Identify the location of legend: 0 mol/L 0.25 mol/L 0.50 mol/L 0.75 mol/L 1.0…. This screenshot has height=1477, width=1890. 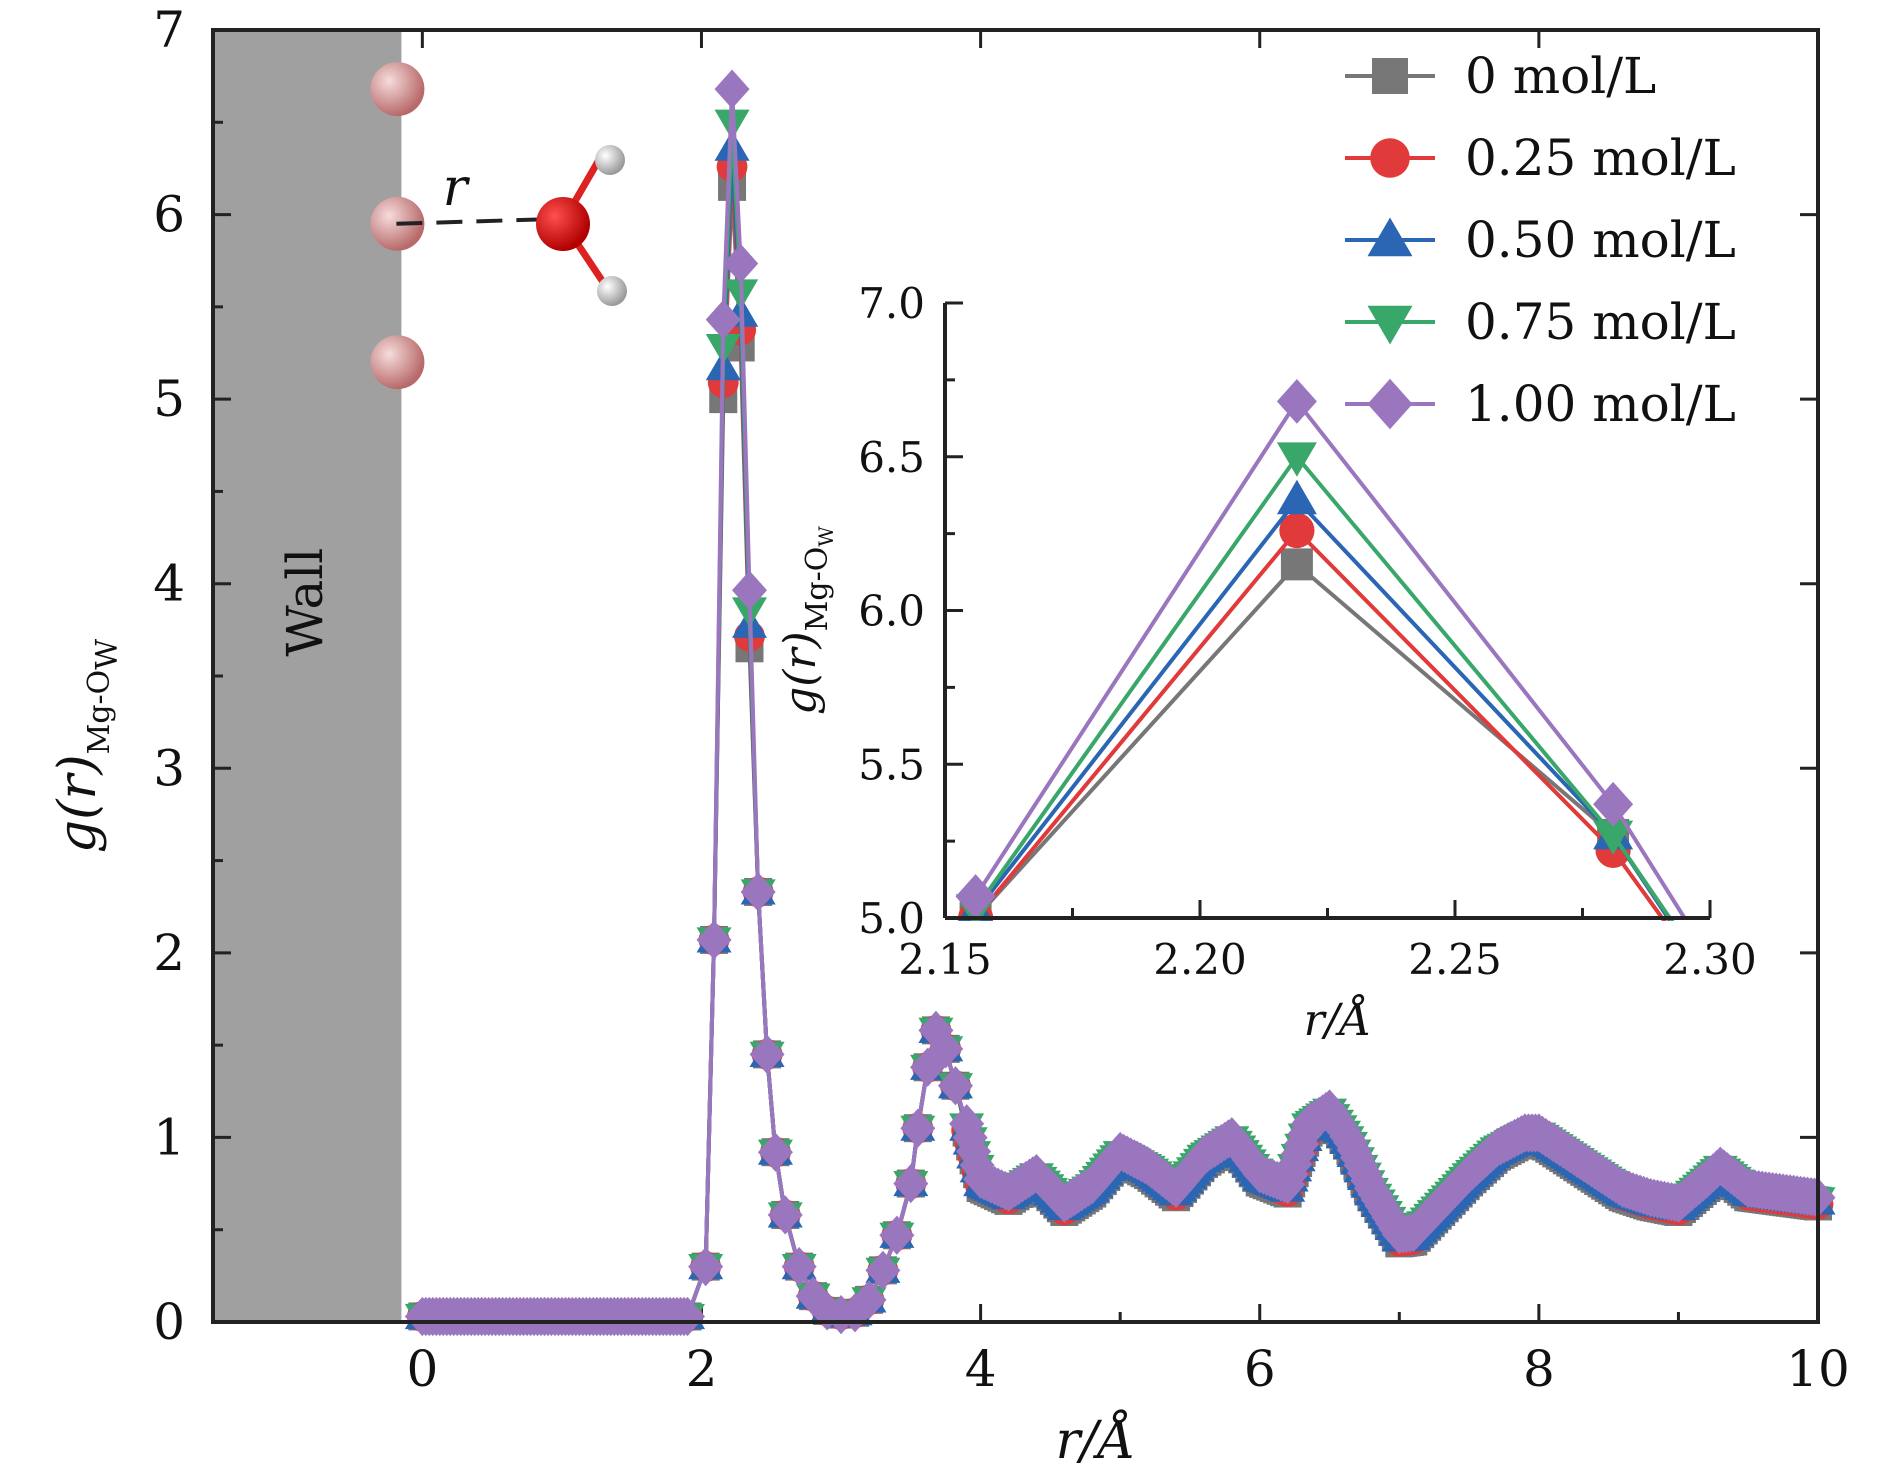
(1540, 240).